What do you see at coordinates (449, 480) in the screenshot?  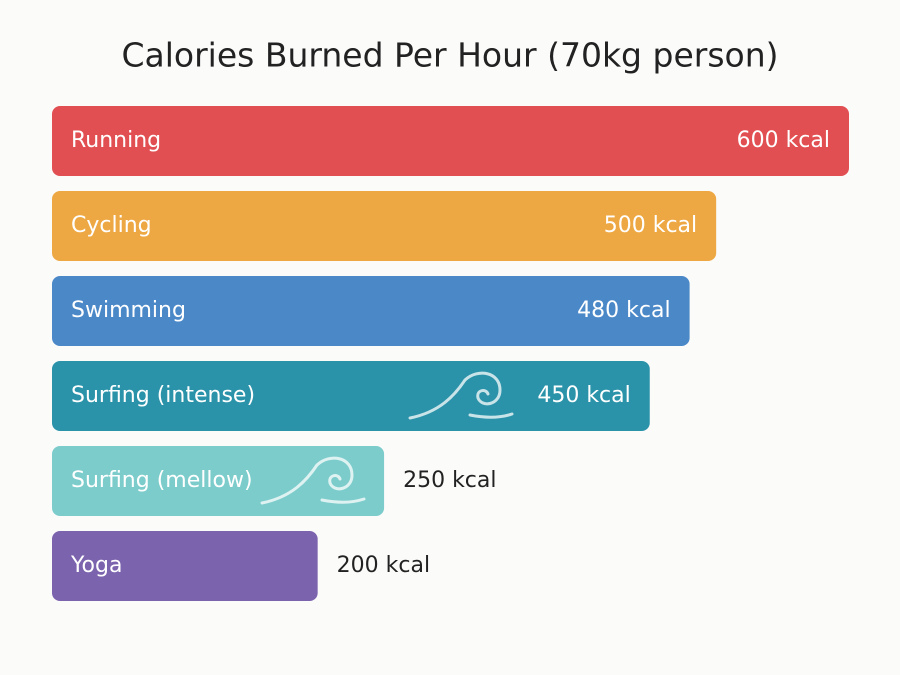 I see `value-label: 250 kcal` at bounding box center [449, 480].